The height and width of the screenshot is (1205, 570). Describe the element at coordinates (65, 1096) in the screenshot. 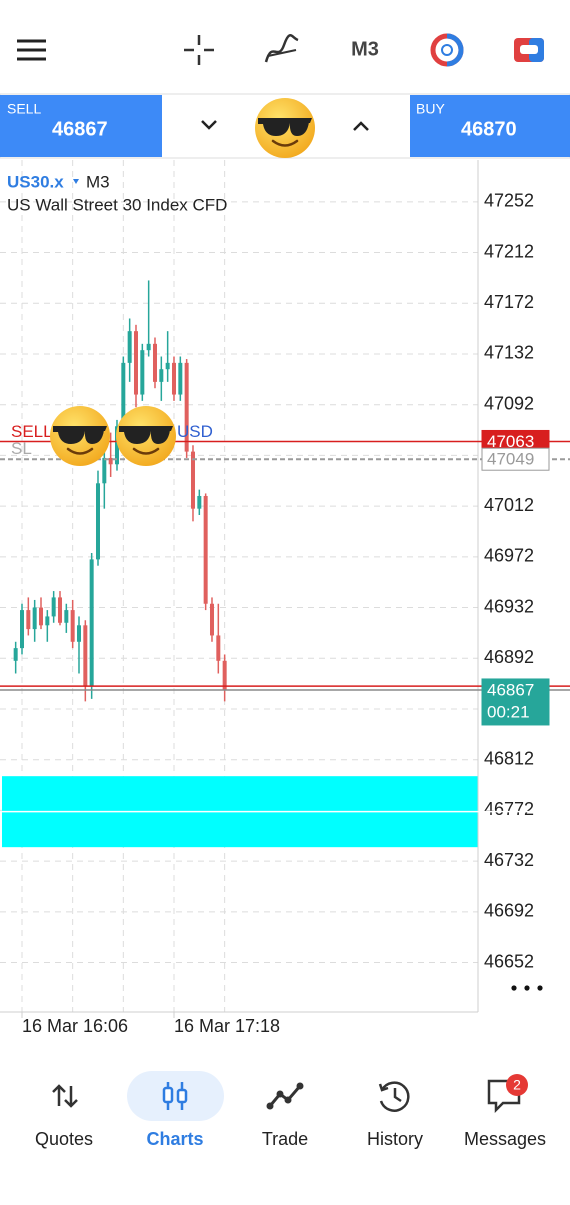

I see `quotes-icon` at that location.